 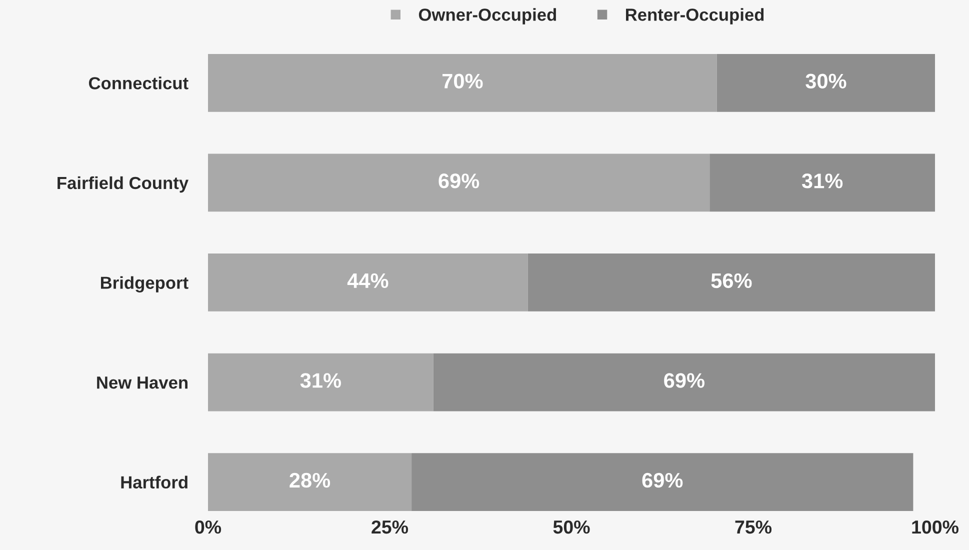 I want to click on data-label: 56%, so click(x=731, y=280).